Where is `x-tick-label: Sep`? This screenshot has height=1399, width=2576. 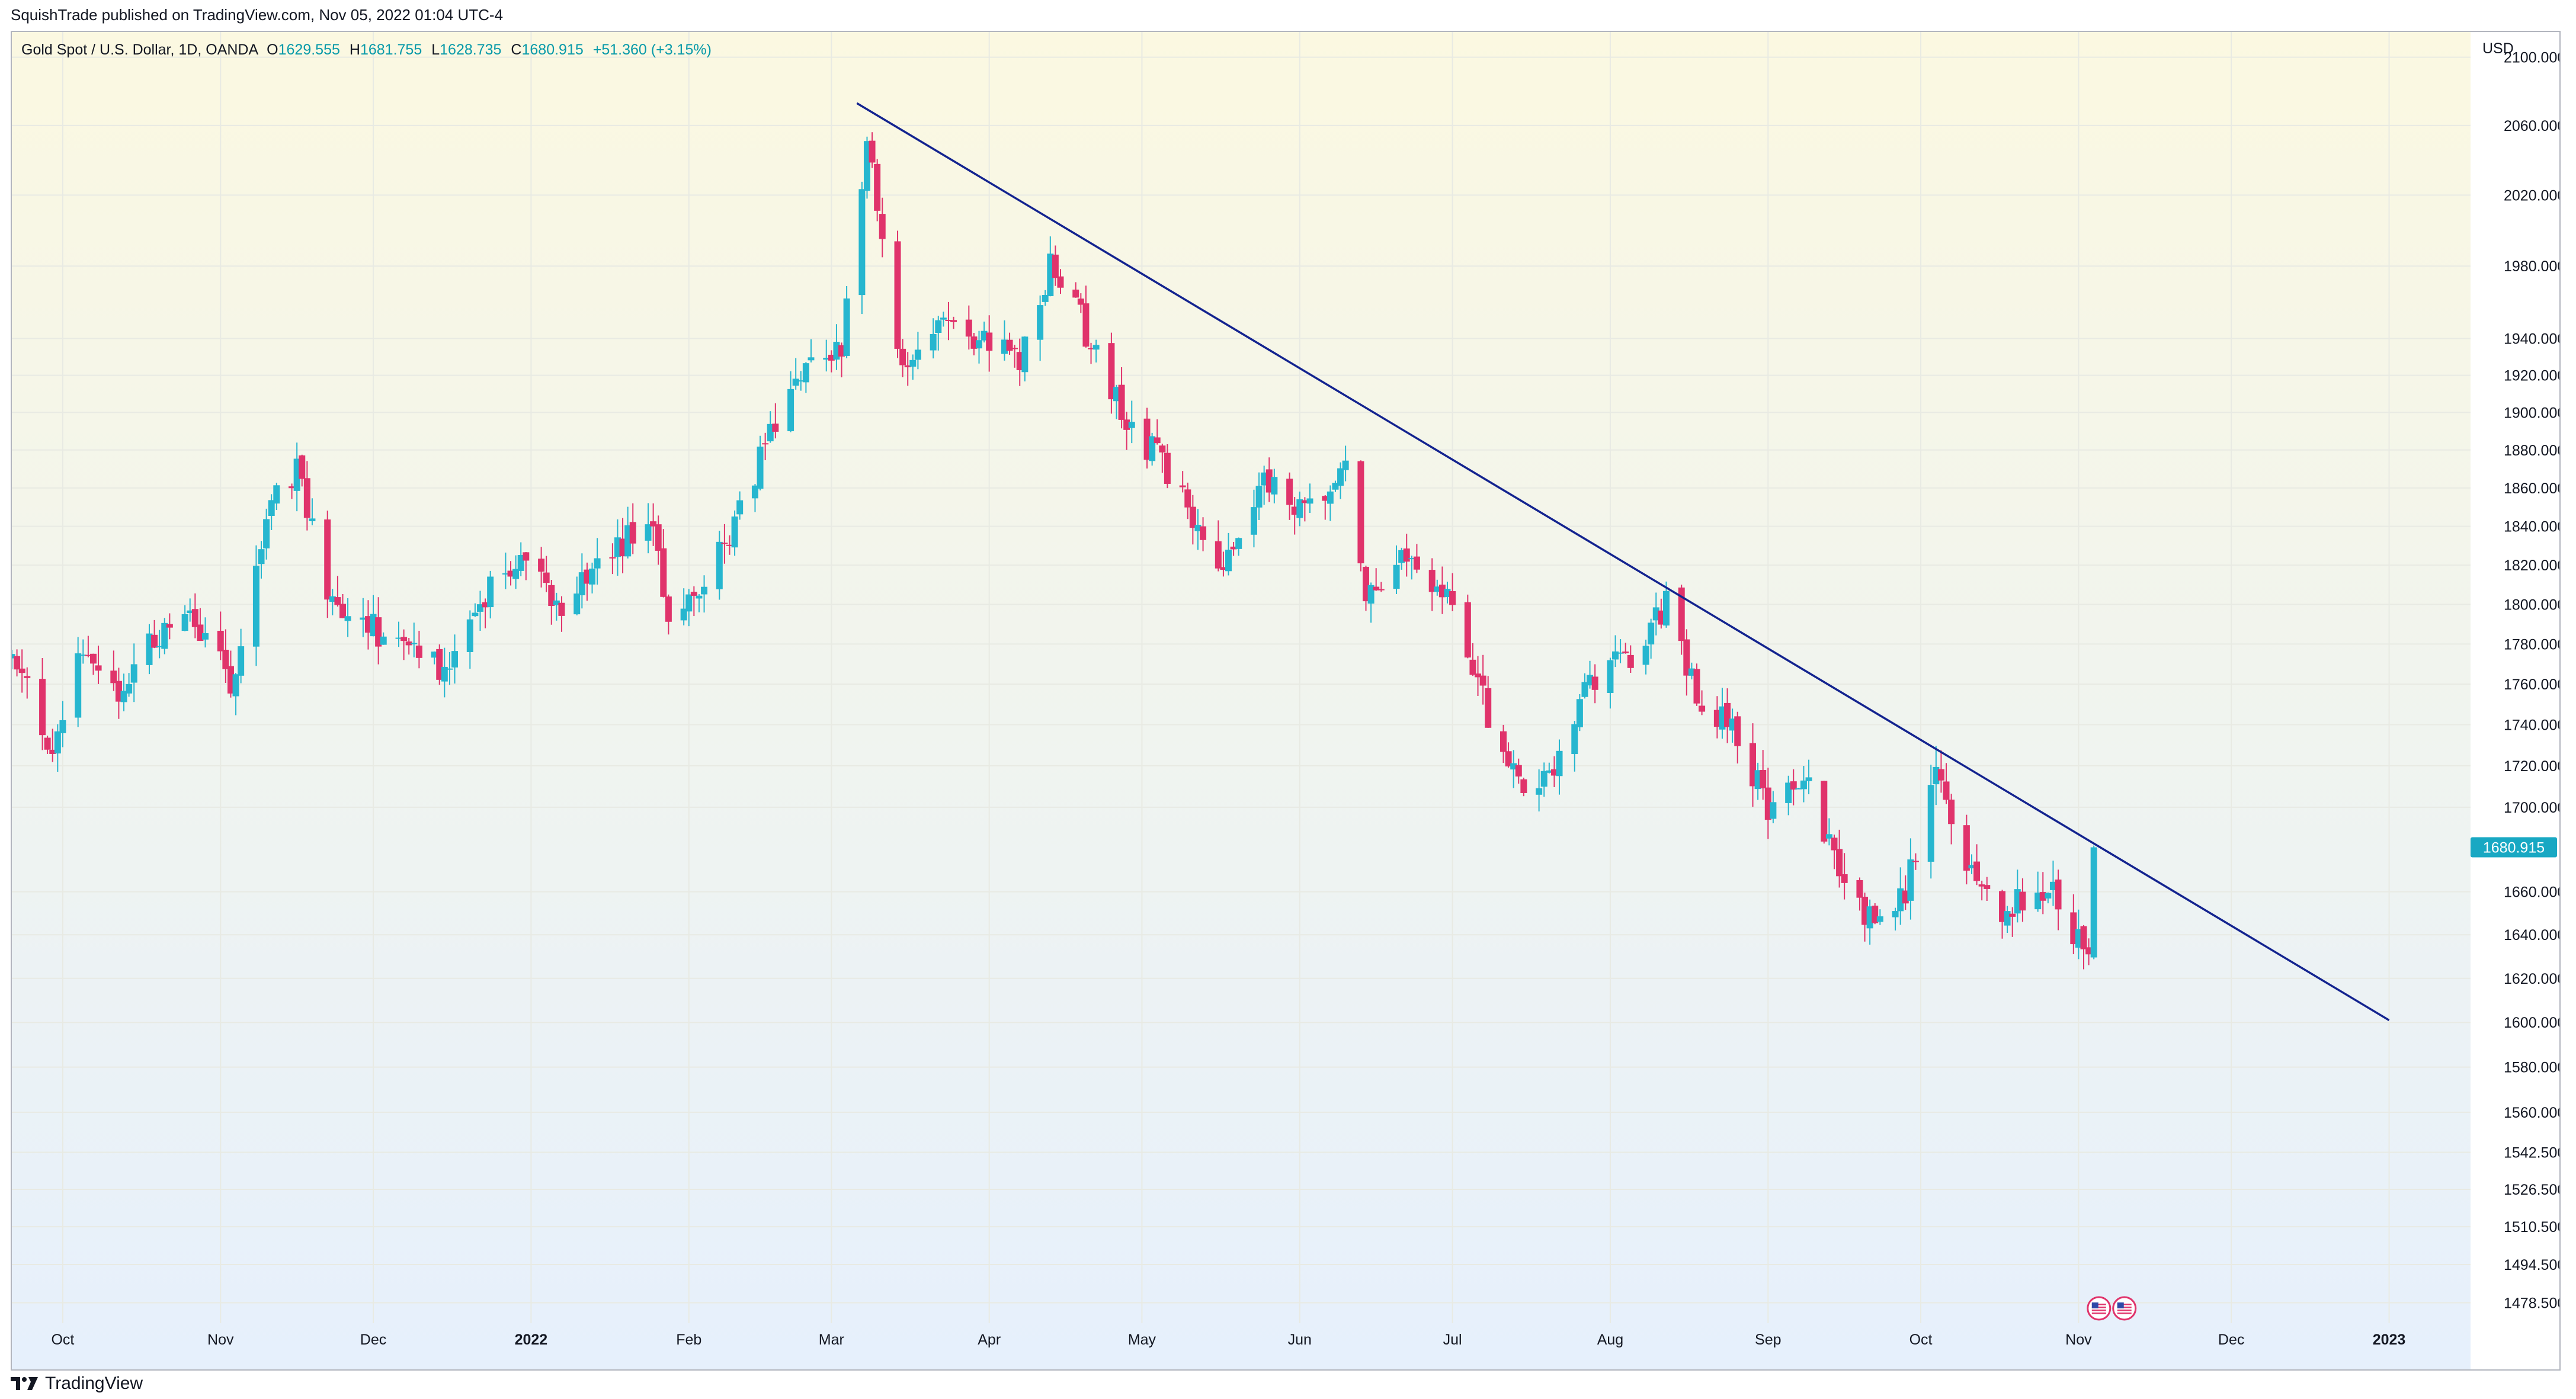 x-tick-label: Sep is located at coordinates (1768, 1340).